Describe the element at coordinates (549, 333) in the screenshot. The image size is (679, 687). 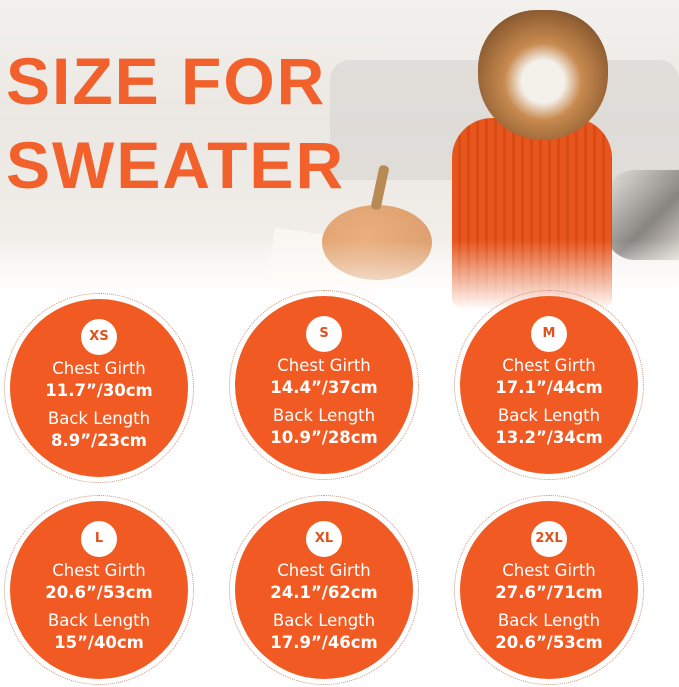
I see `size-badge: M` at that location.